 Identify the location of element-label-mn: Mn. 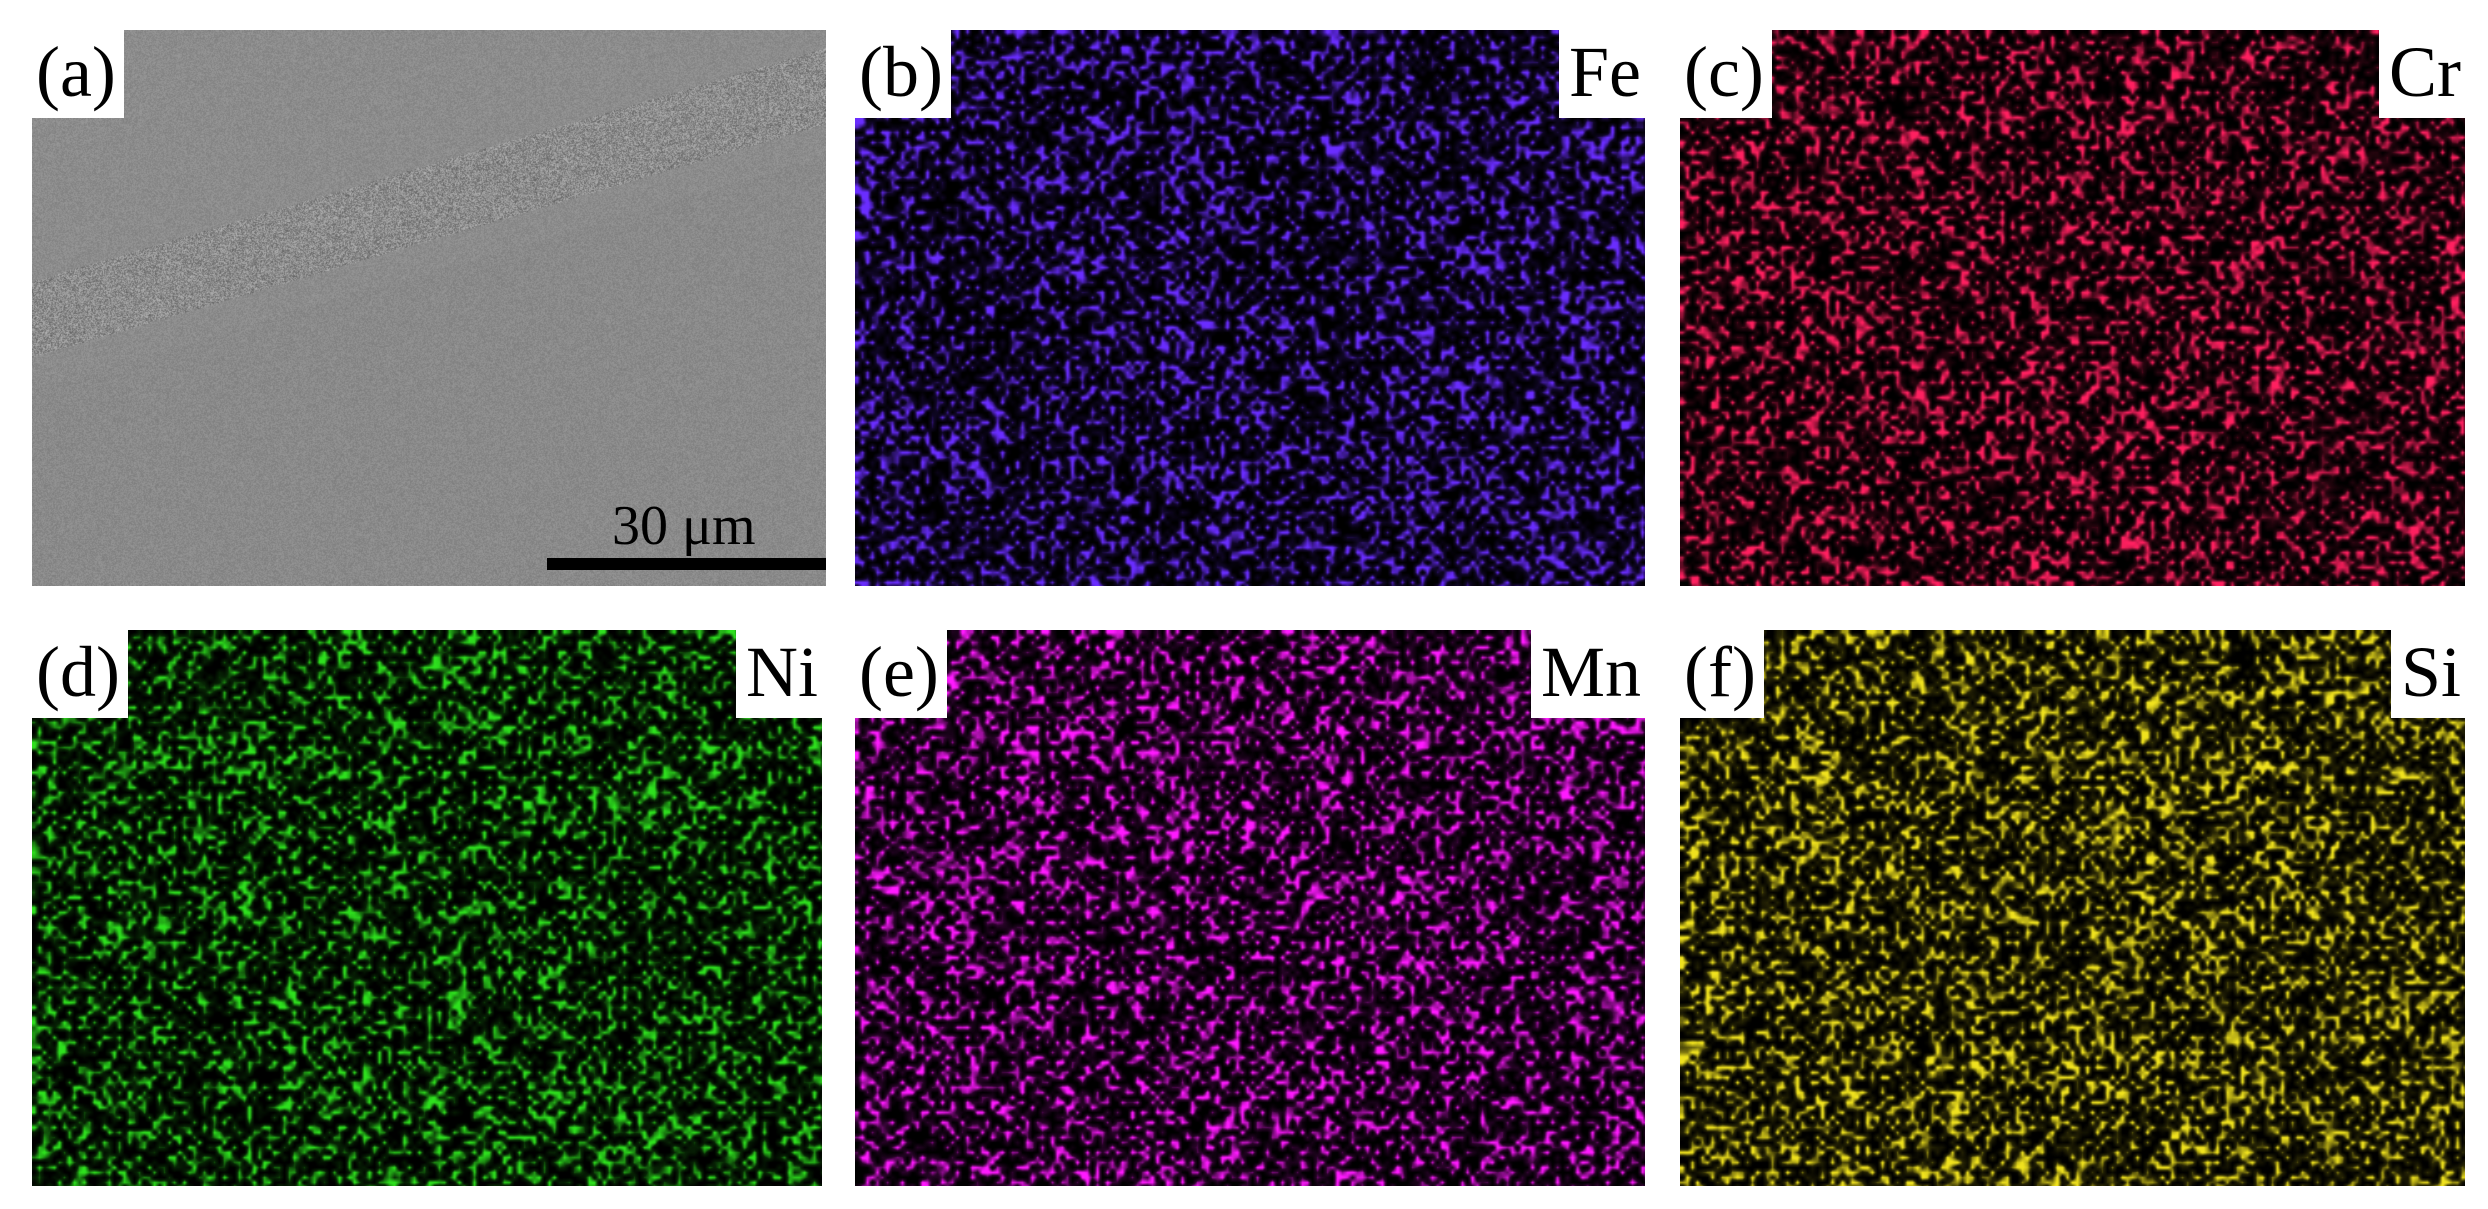
(1587, 674).